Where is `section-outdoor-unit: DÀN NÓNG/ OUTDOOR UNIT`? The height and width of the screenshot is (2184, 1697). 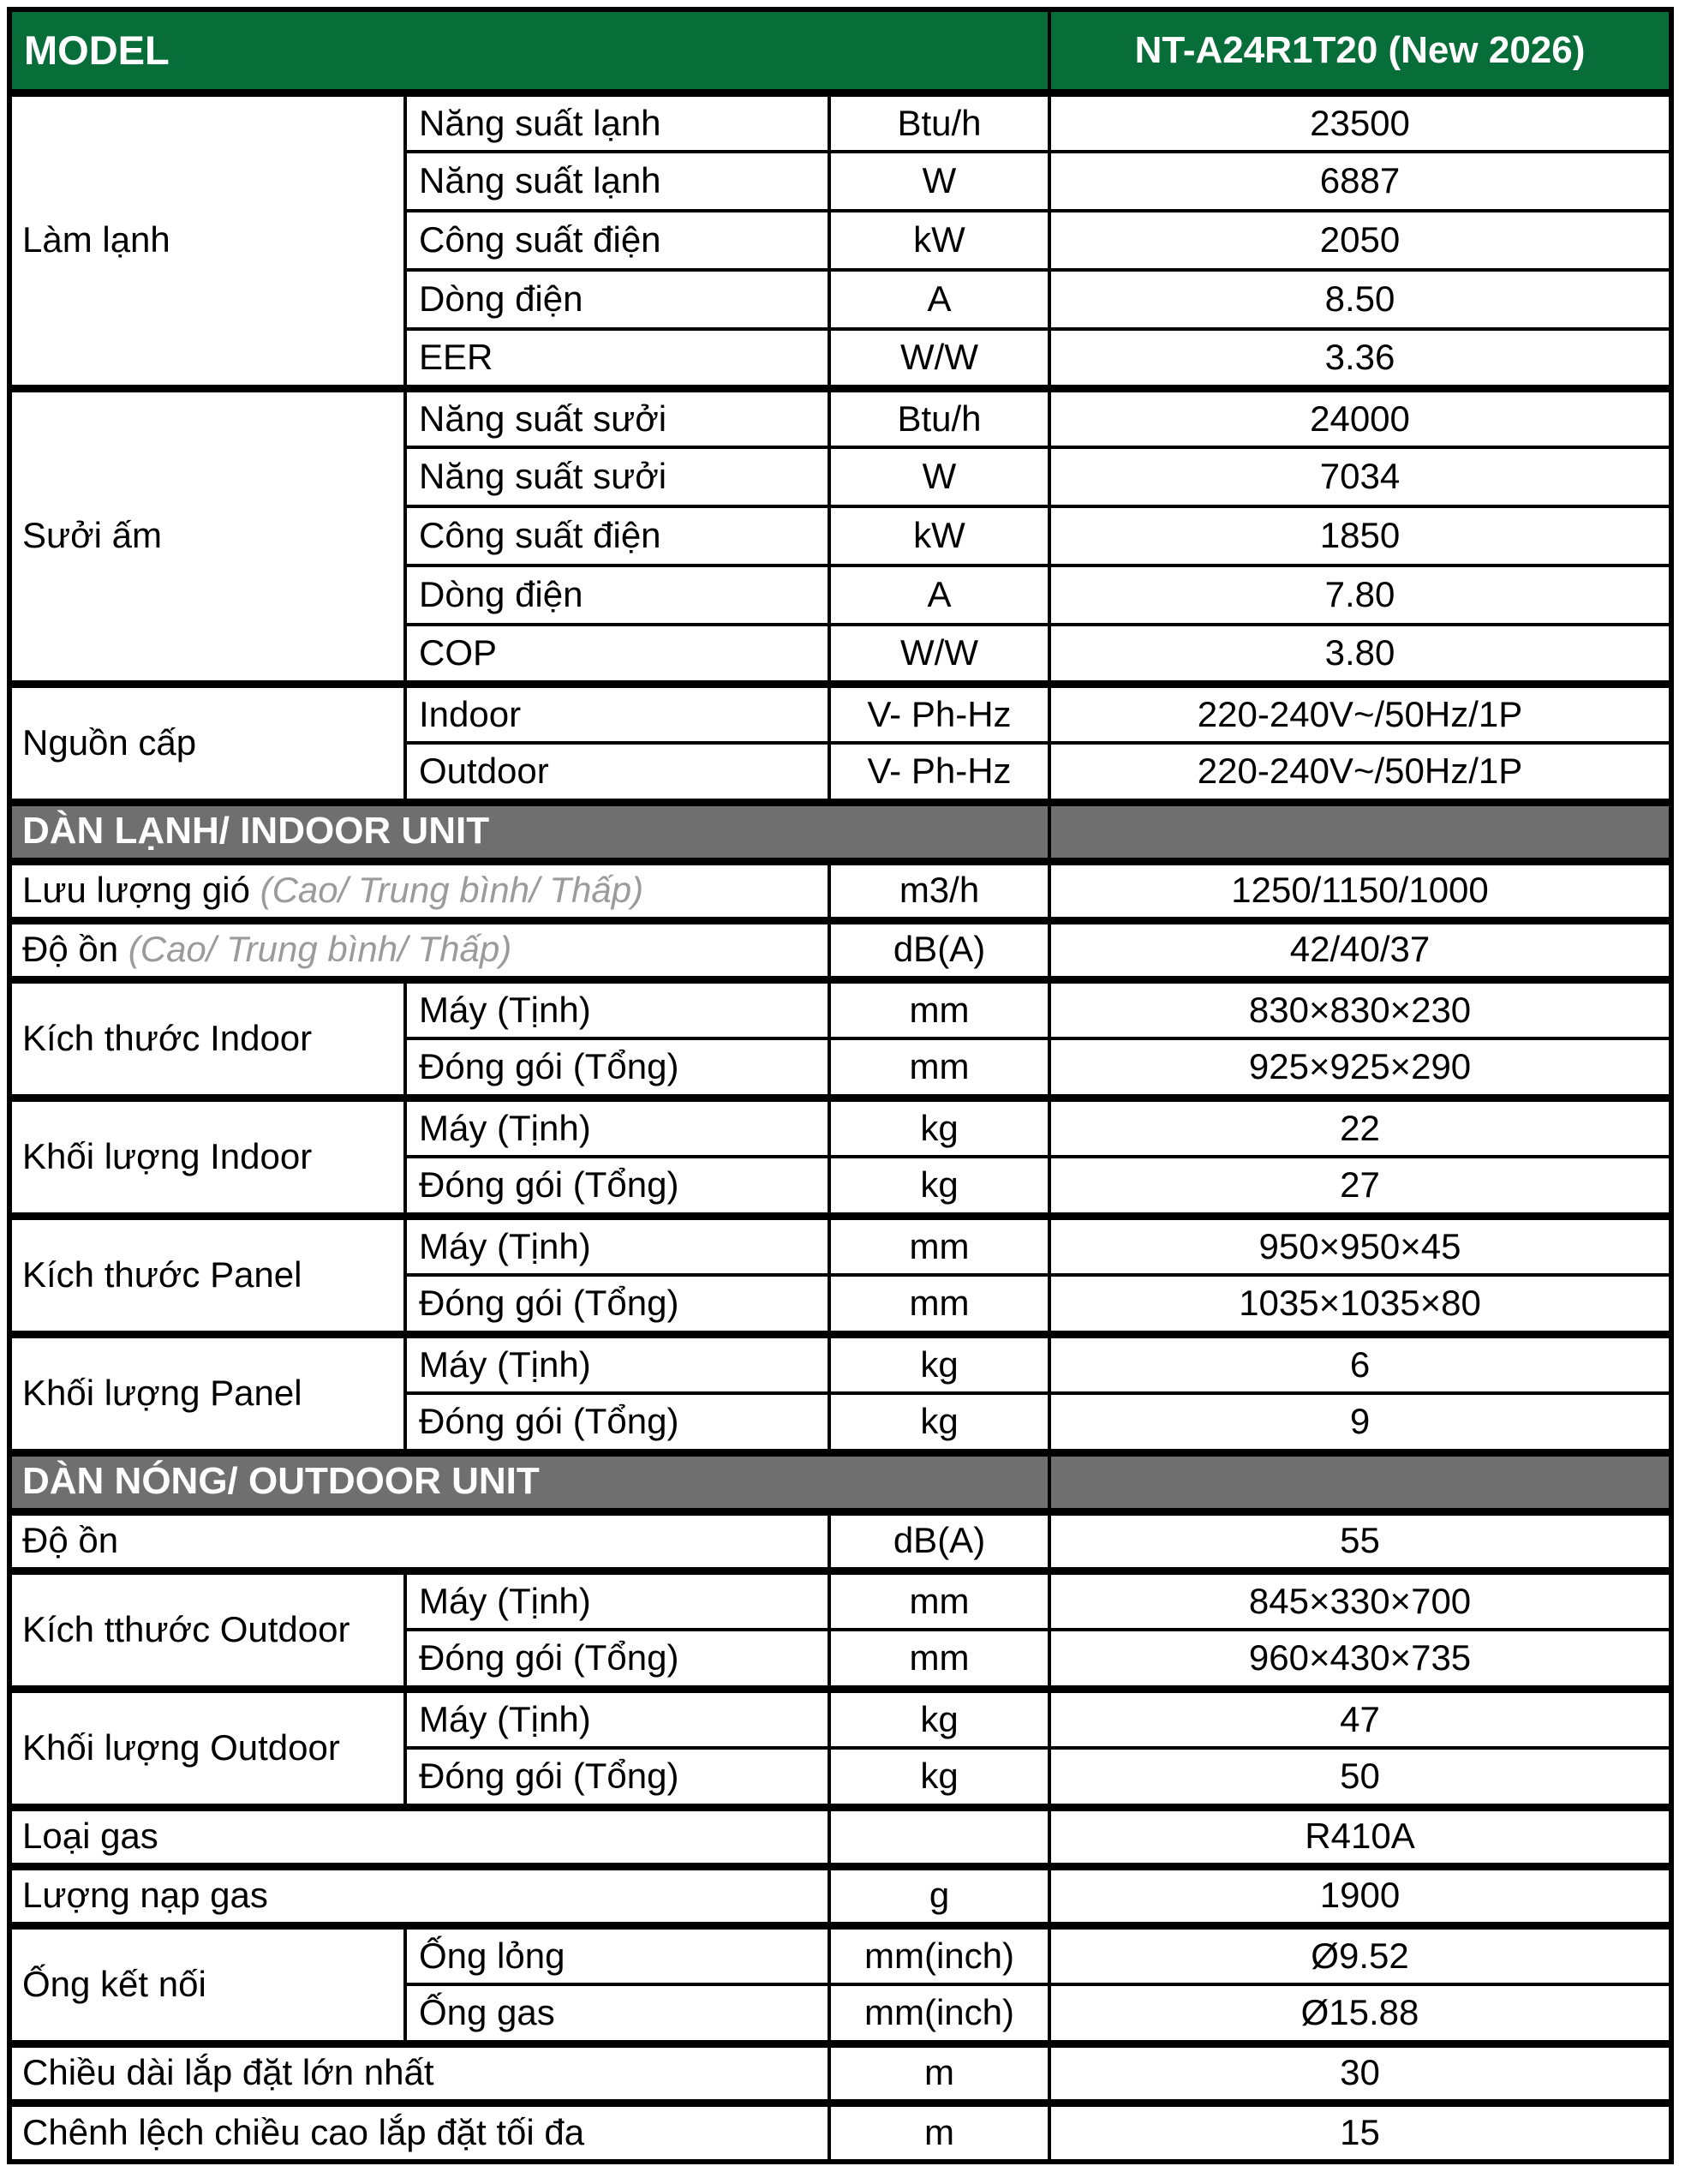
section-outdoor-unit: DÀN NÓNG/ OUTDOOR UNIT is located at coordinates (840, 1481).